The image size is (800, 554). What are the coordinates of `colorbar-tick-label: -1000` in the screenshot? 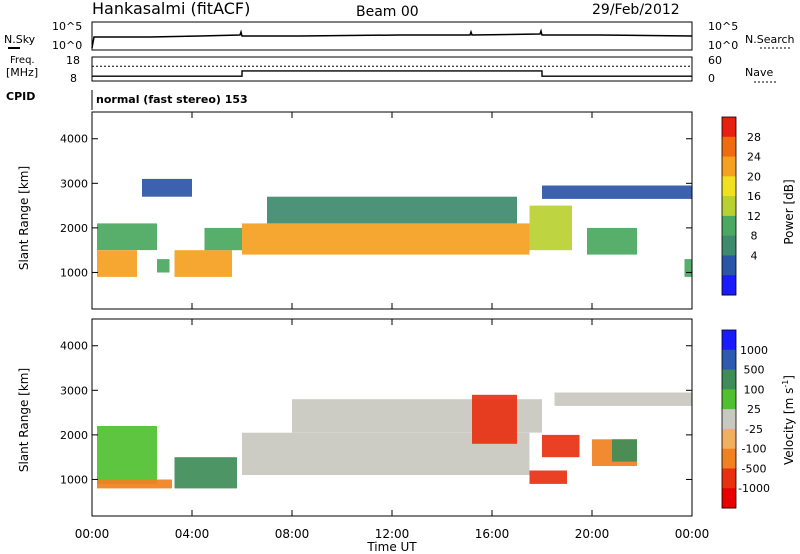 It's located at (754, 488).